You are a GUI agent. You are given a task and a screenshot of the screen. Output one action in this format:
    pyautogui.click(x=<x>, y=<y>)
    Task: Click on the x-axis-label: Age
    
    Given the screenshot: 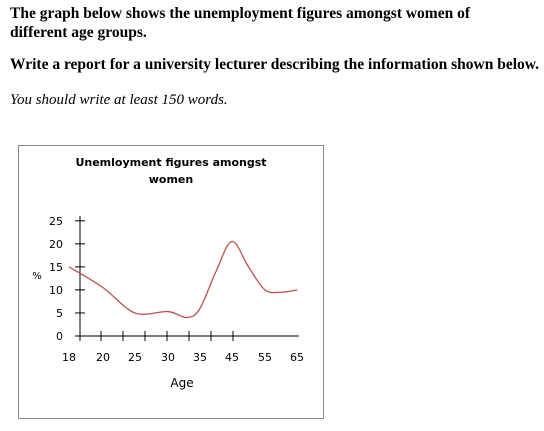 What is the action you would take?
    pyautogui.click(x=181, y=383)
    